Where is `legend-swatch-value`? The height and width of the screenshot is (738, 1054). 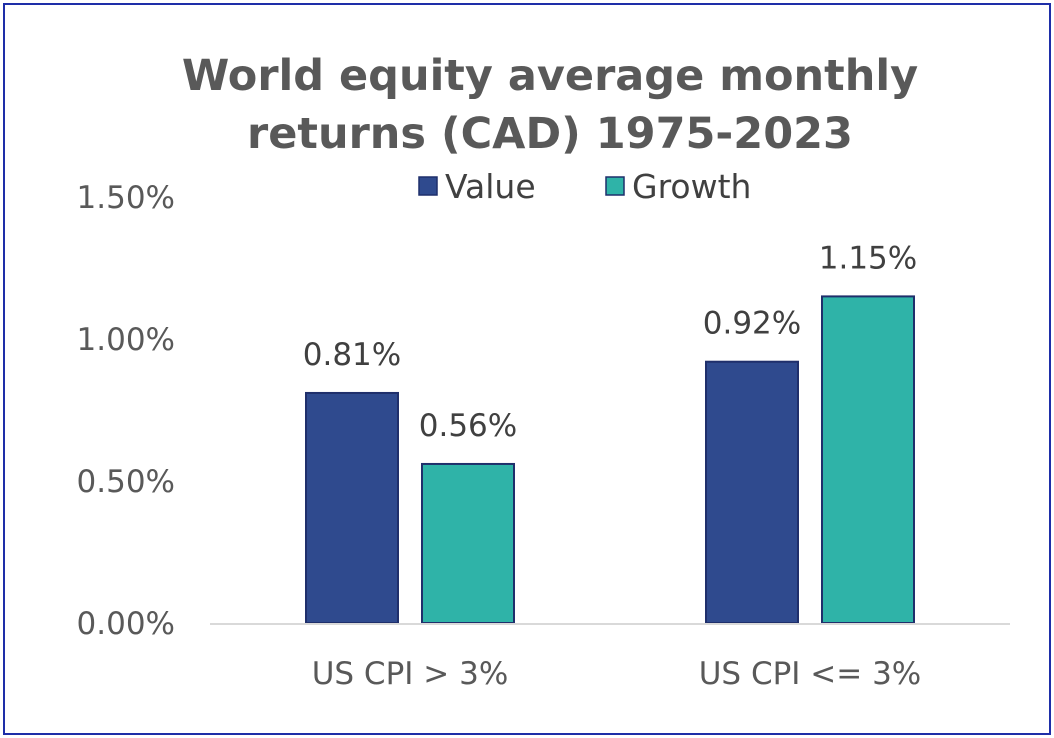 legend-swatch-value is located at coordinates (428, 186).